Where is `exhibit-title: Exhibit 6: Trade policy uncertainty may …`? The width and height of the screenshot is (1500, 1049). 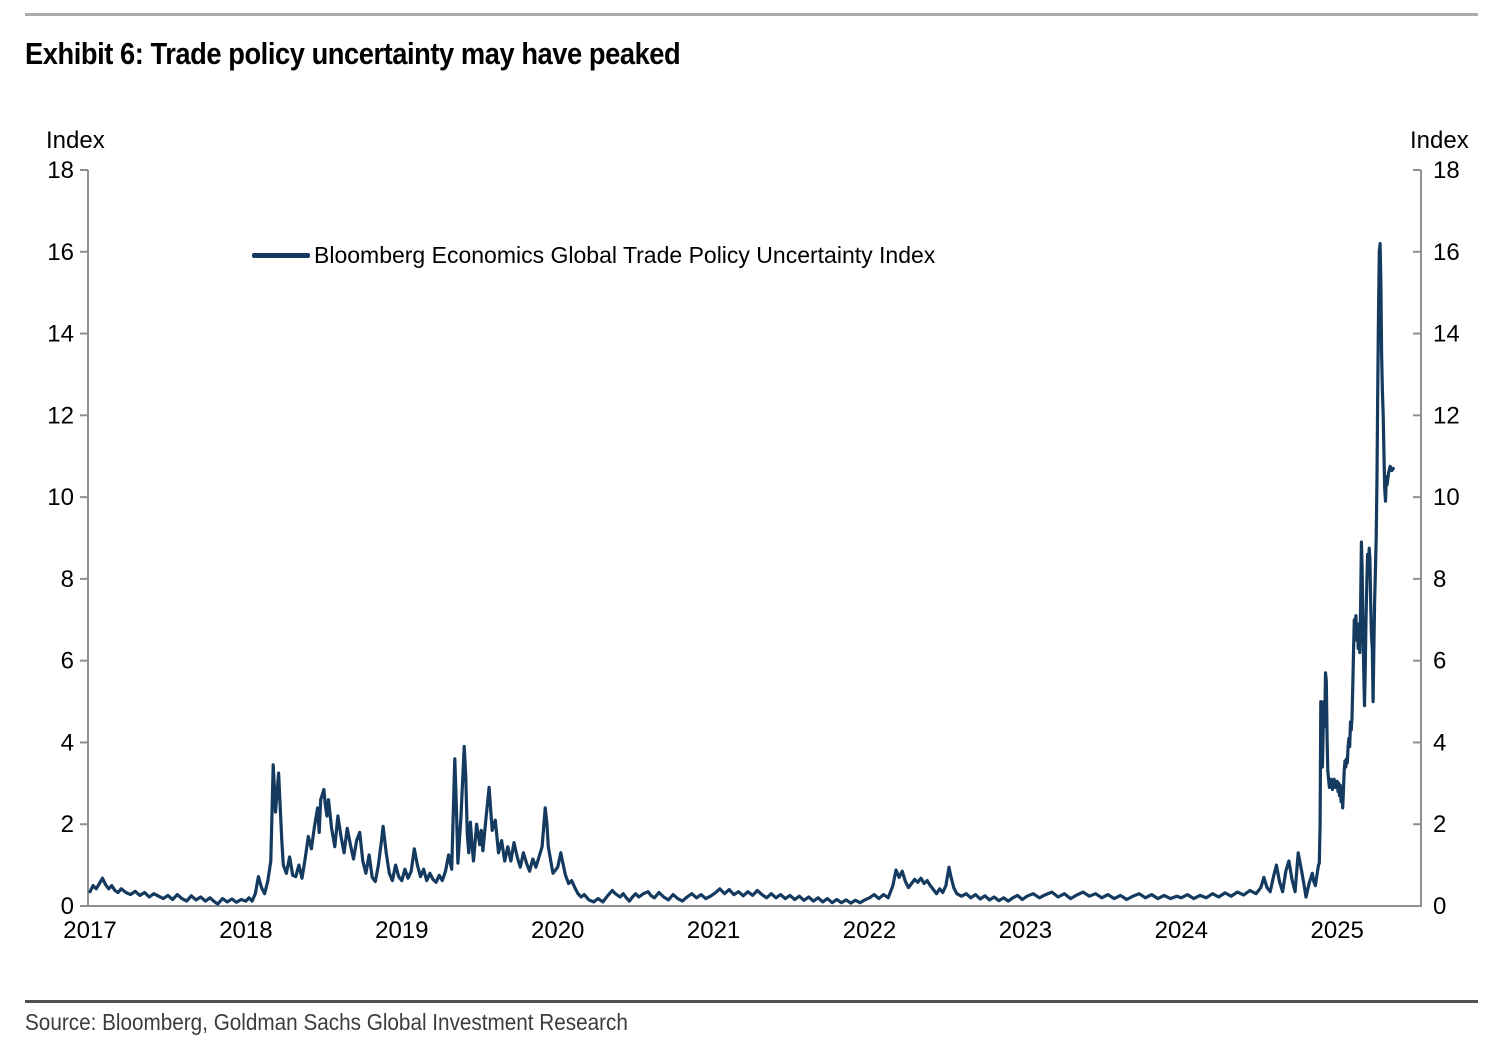 exhibit-title: Exhibit 6: Trade policy uncertainty may … is located at coordinates (353, 53).